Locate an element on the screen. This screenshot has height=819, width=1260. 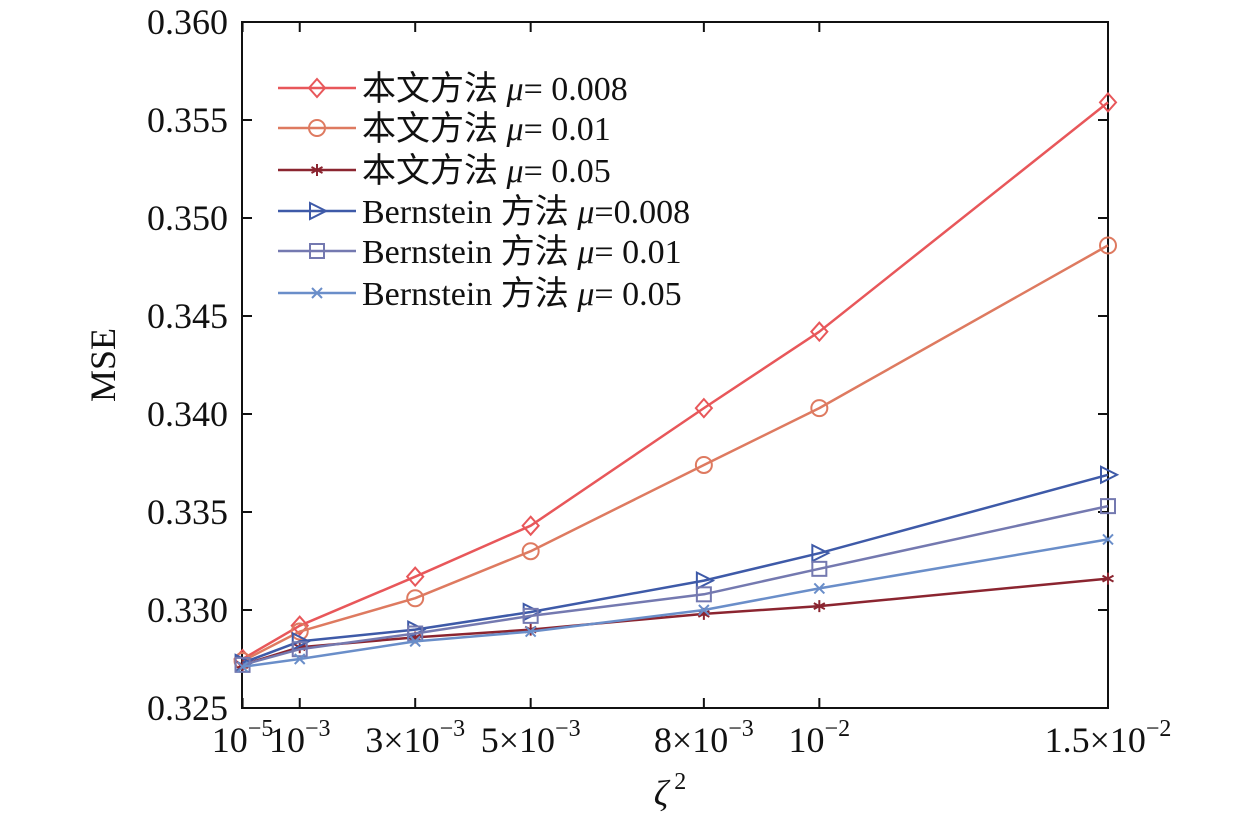
y-tick-label: 0.345 is located at coordinates (187, 316).